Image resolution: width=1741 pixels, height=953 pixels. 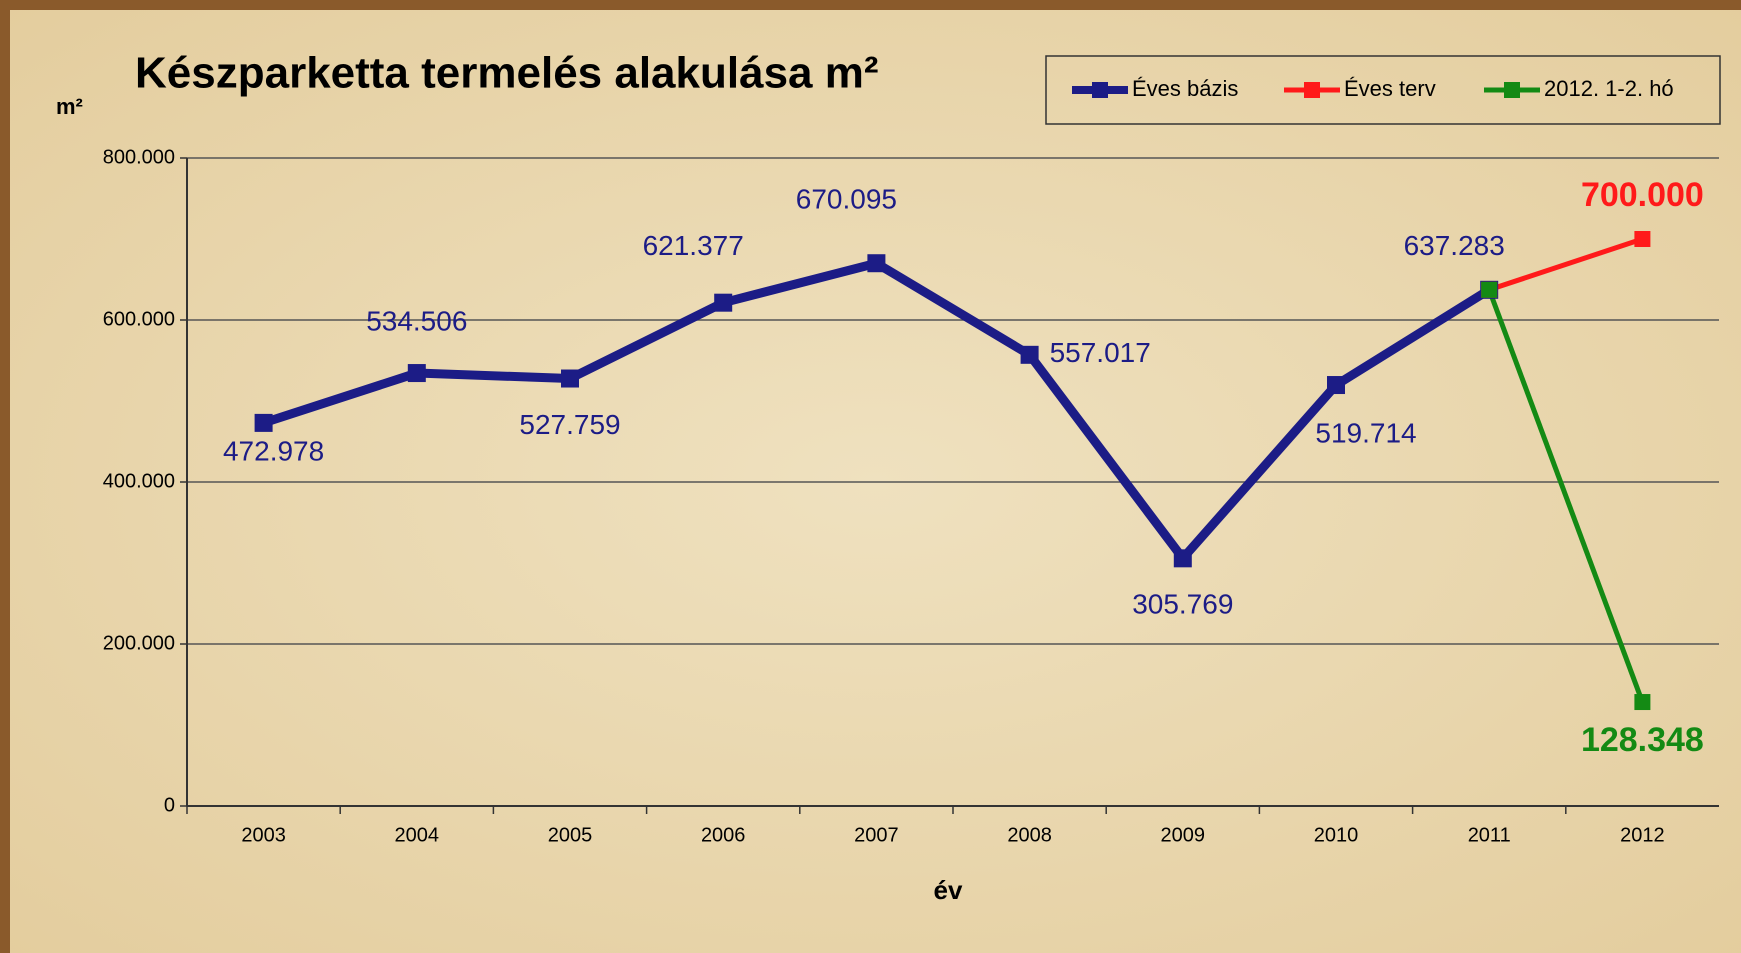 I want to click on y-tick-label: 800.000, so click(x=139, y=157).